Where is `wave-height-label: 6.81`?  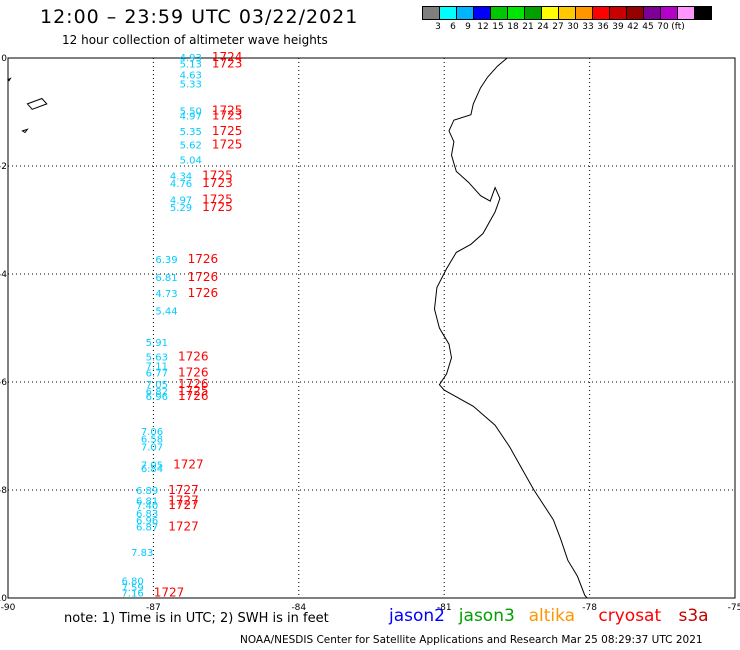
wave-height-label: 6.81 is located at coordinates (147, 502).